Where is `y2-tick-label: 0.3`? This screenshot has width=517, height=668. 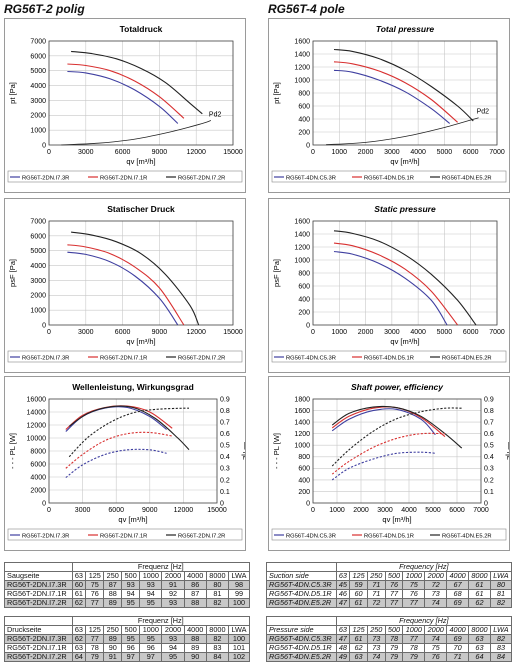 y2-tick-label: 0.3 is located at coordinates (225, 469).